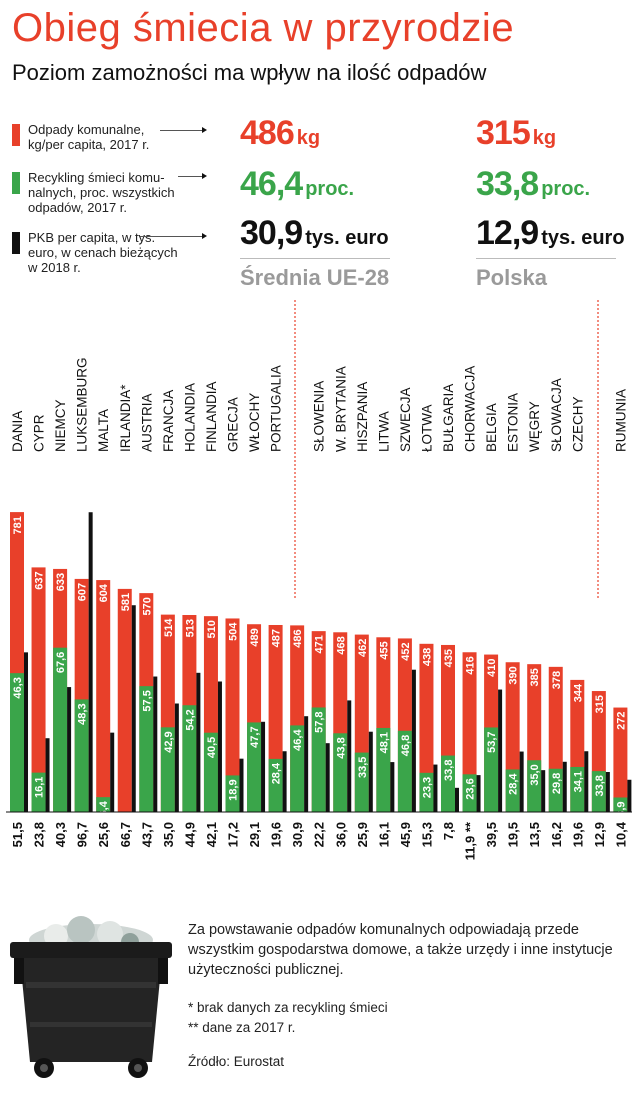  Describe the element at coordinates (242, 1027) in the screenshot. I see `footnote-2: ** dane za 2017 r.` at that location.